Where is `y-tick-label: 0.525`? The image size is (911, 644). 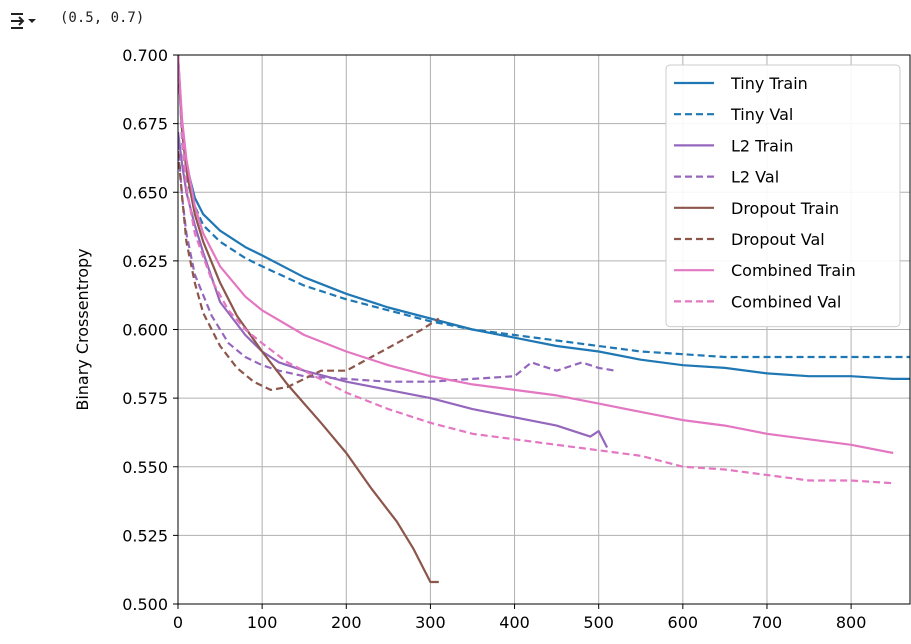
y-tick-label: 0.525 is located at coordinates (145, 535).